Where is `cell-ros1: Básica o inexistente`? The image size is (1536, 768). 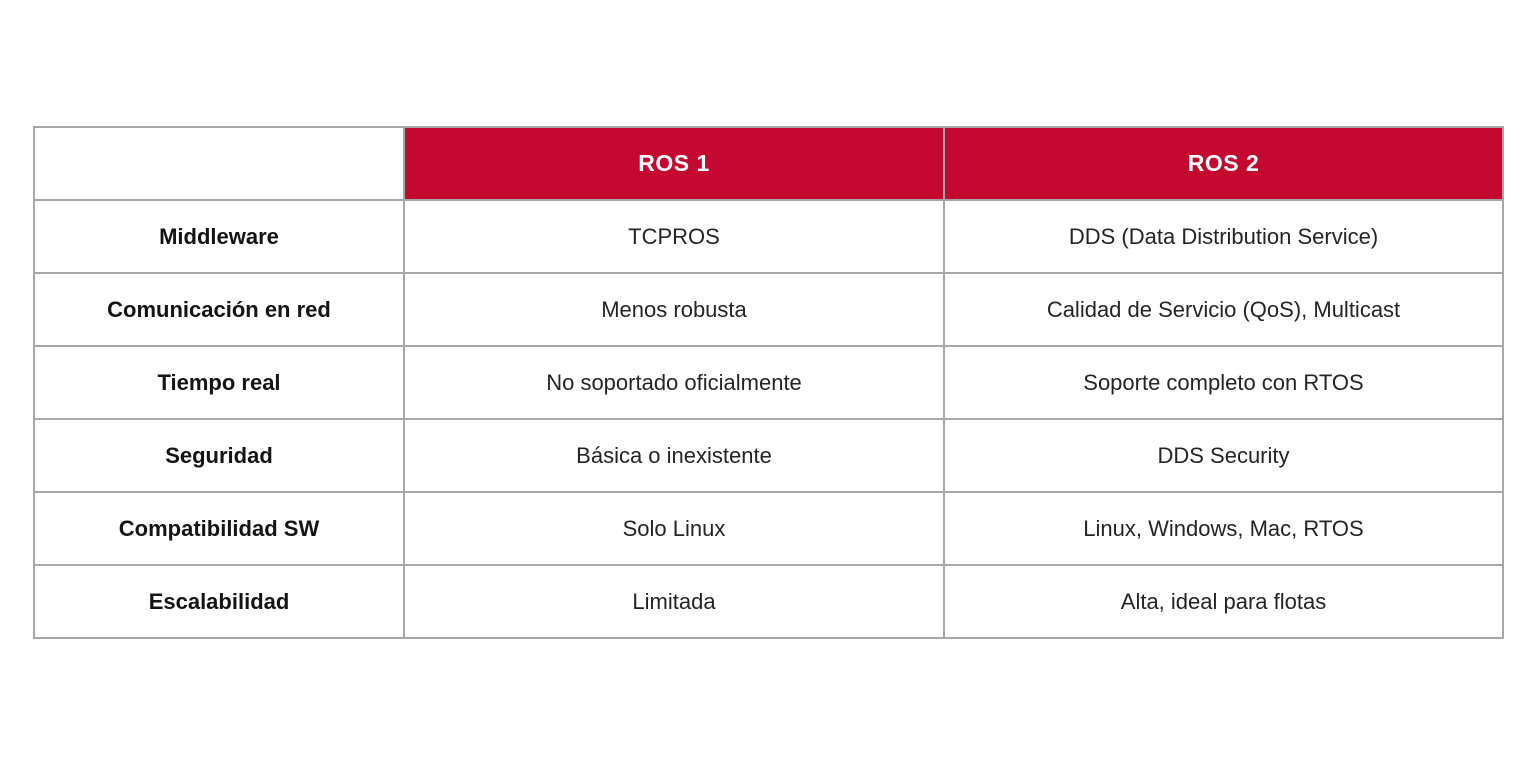 cell-ros1: Básica o inexistente is located at coordinates (674, 455).